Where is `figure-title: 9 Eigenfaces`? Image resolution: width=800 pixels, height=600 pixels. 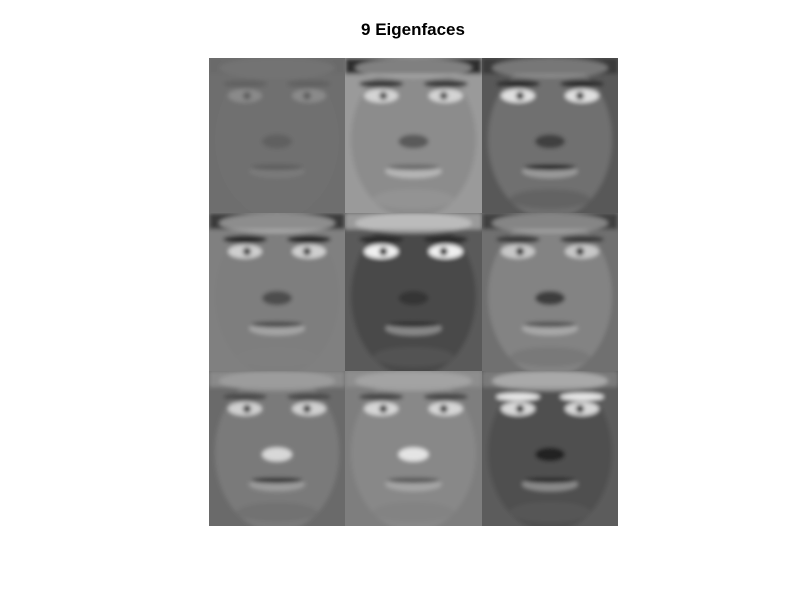
figure-title: 9 Eigenfaces is located at coordinates (413, 29).